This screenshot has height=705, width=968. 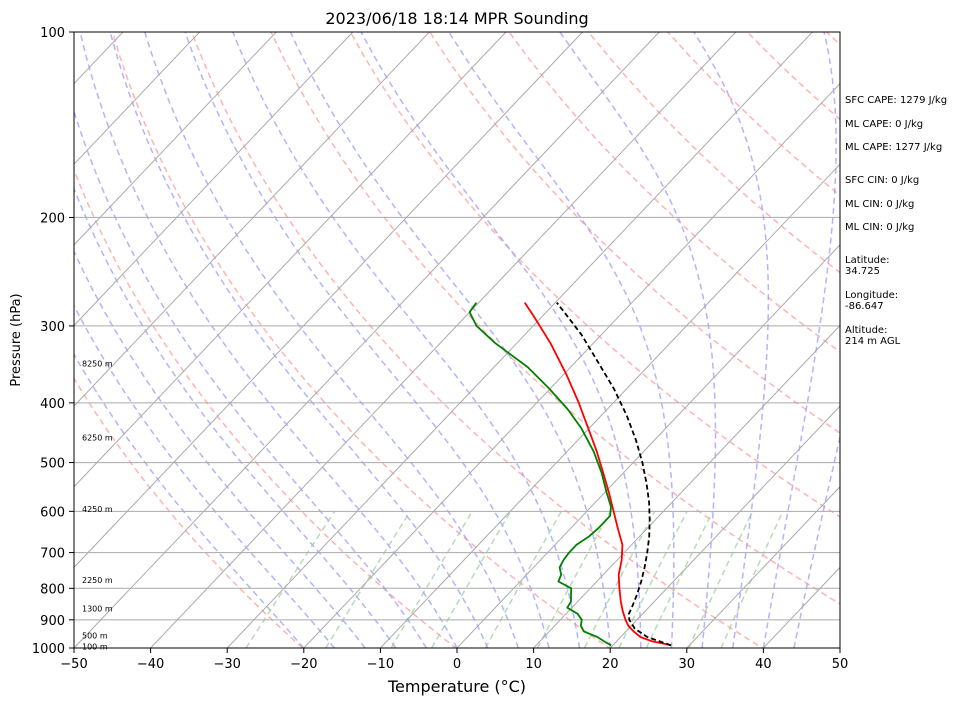 What do you see at coordinates (97, 580) in the screenshot?
I see `height-label: 2250 m` at bounding box center [97, 580].